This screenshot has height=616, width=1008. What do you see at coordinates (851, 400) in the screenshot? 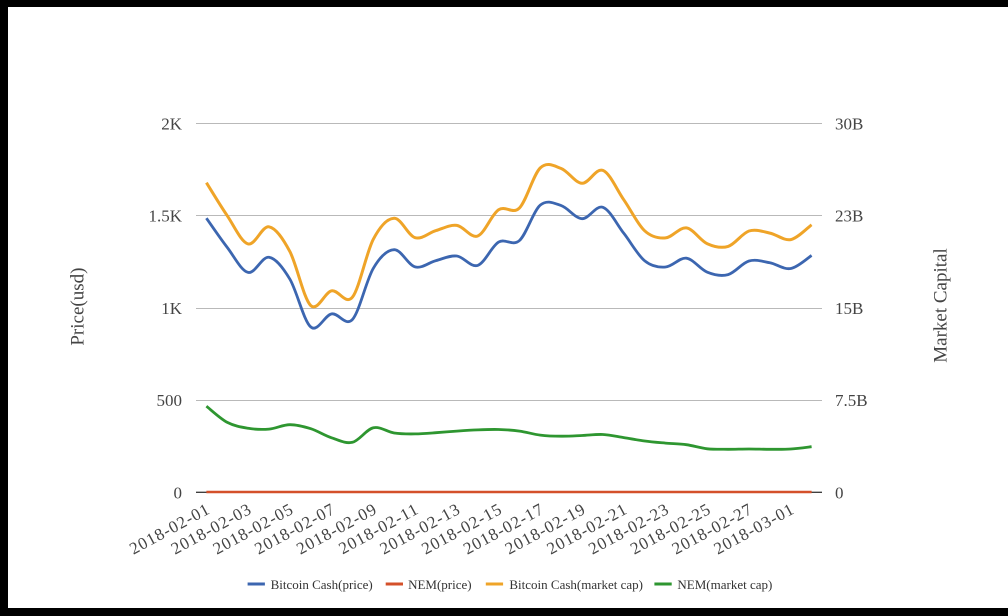
I see `svg-text: 7.5B` at bounding box center [851, 400].